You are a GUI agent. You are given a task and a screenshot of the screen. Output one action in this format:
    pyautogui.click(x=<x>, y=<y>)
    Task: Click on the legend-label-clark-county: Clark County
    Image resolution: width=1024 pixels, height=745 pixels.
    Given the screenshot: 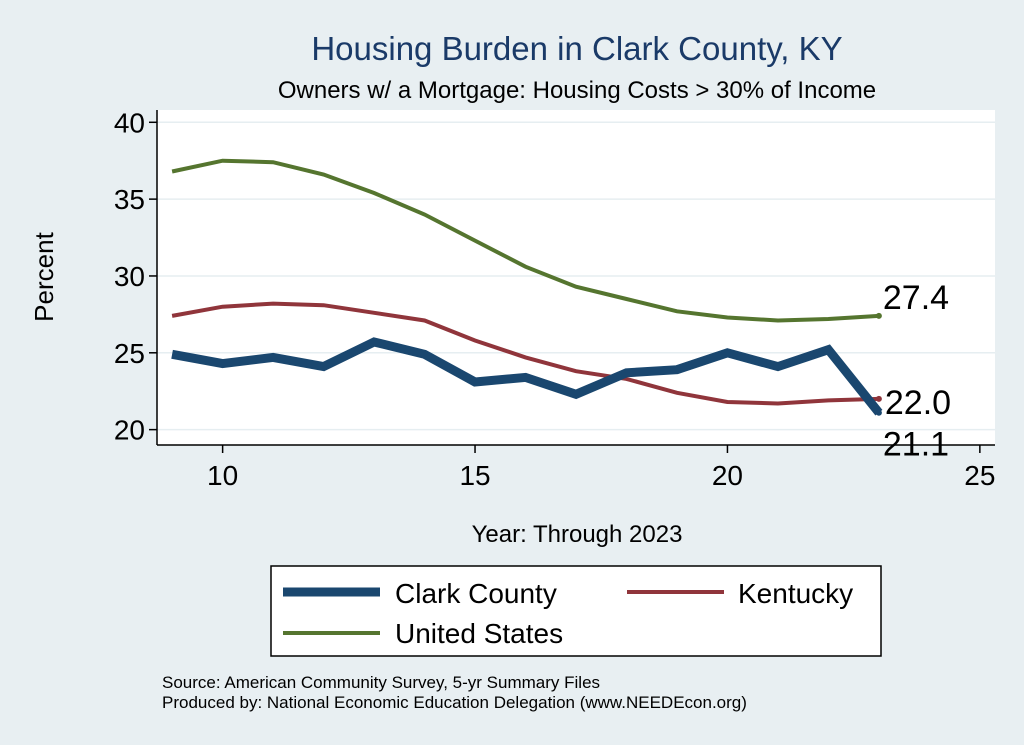 What is the action you would take?
    pyautogui.click(x=476, y=593)
    